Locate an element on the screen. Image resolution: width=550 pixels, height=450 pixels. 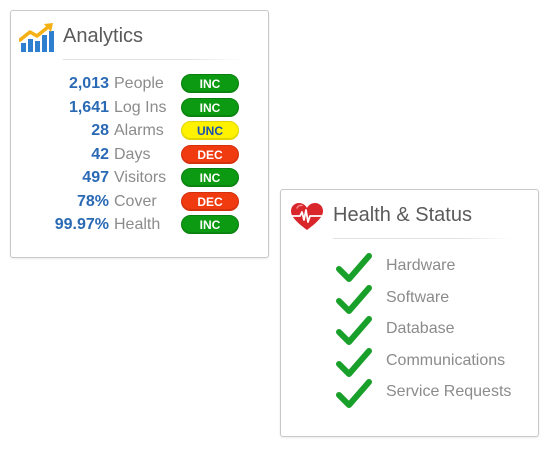
stat-value: 497 is located at coordinates (95, 177).